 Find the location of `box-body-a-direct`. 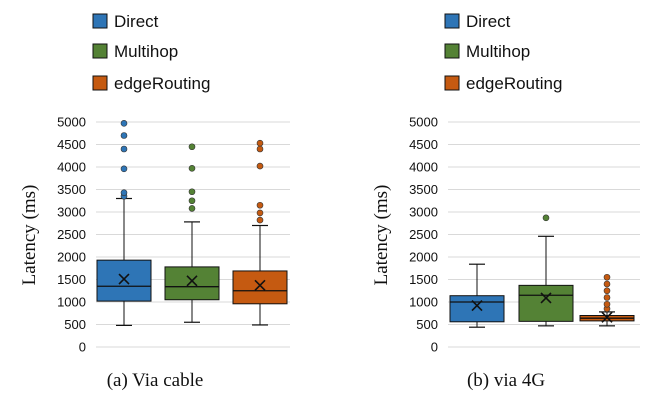

box-body-a-direct is located at coordinates (124, 280).